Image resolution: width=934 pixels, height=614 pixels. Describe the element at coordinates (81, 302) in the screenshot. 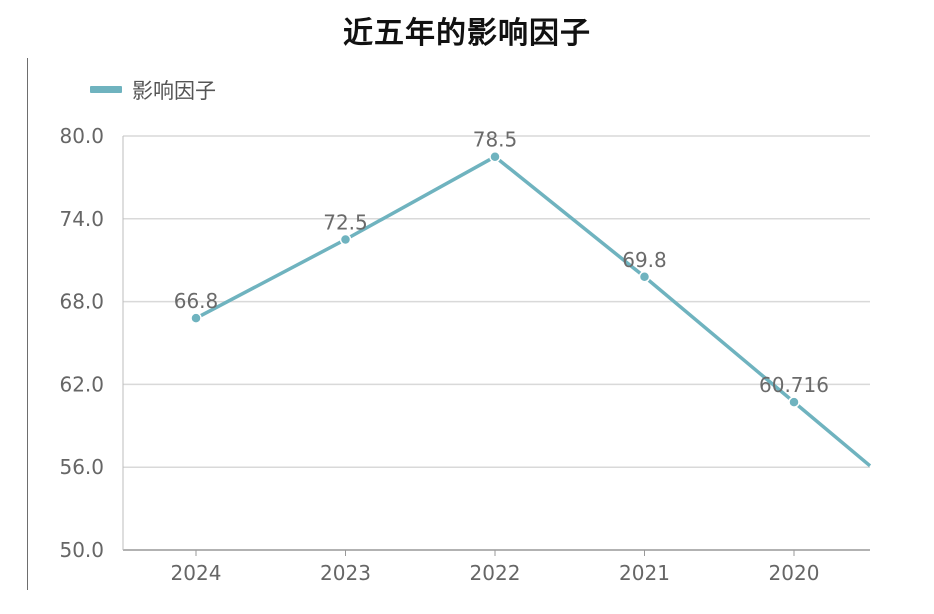

I see `y-tick-label: 68.0` at that location.